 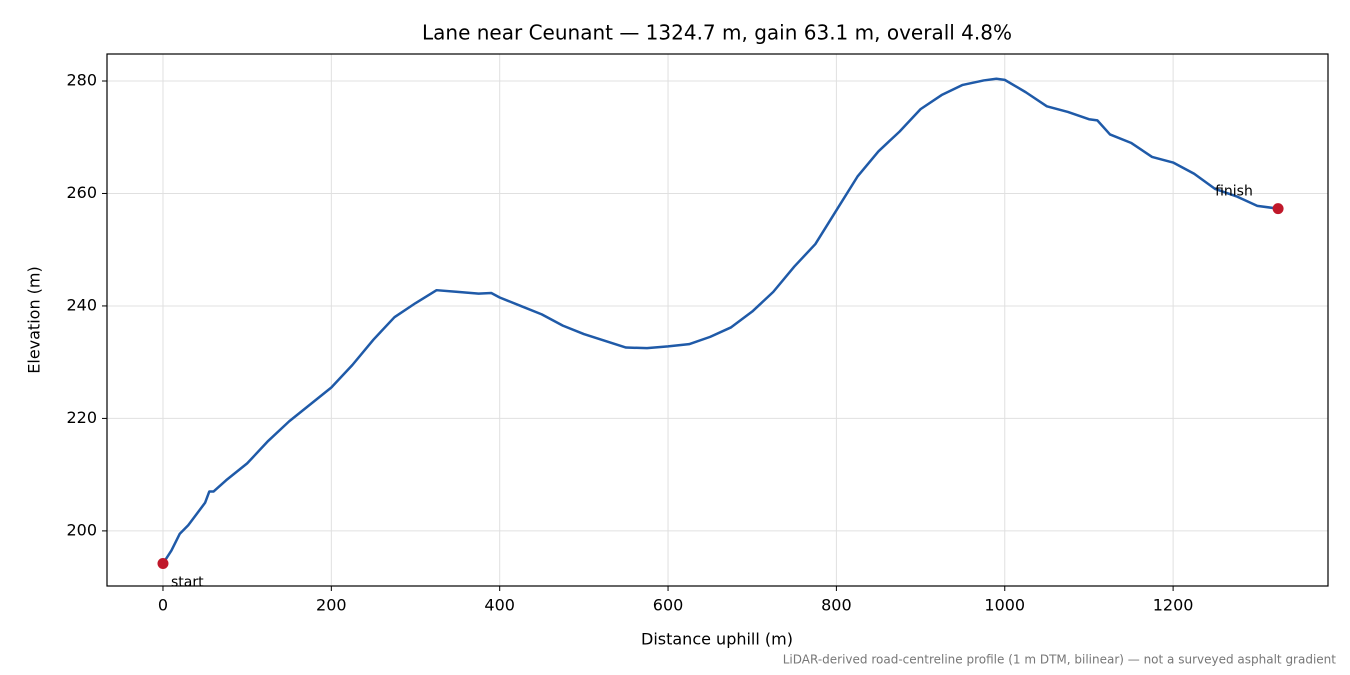 What do you see at coordinates (163, 605) in the screenshot?
I see `x-tick-label: 0` at bounding box center [163, 605].